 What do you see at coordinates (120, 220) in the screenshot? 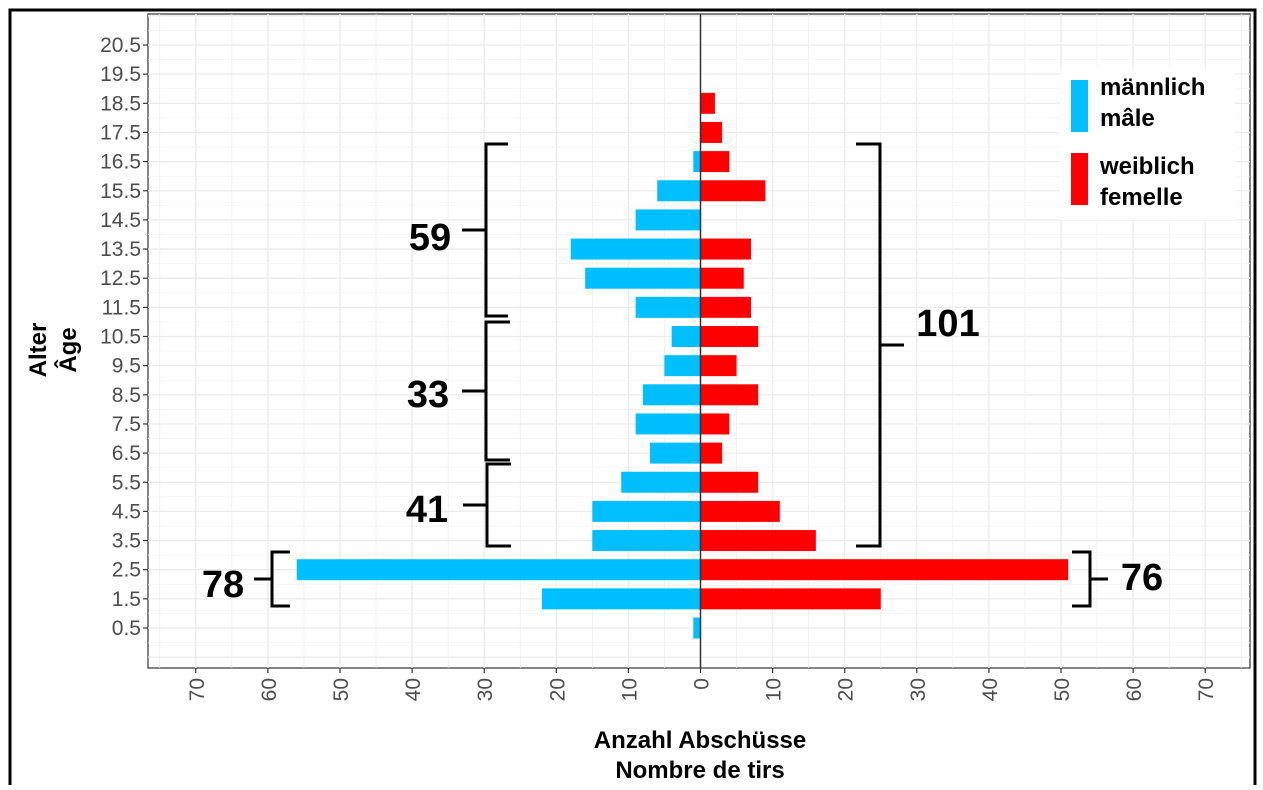
I see `y-tick-label: 14.5` at bounding box center [120, 220].